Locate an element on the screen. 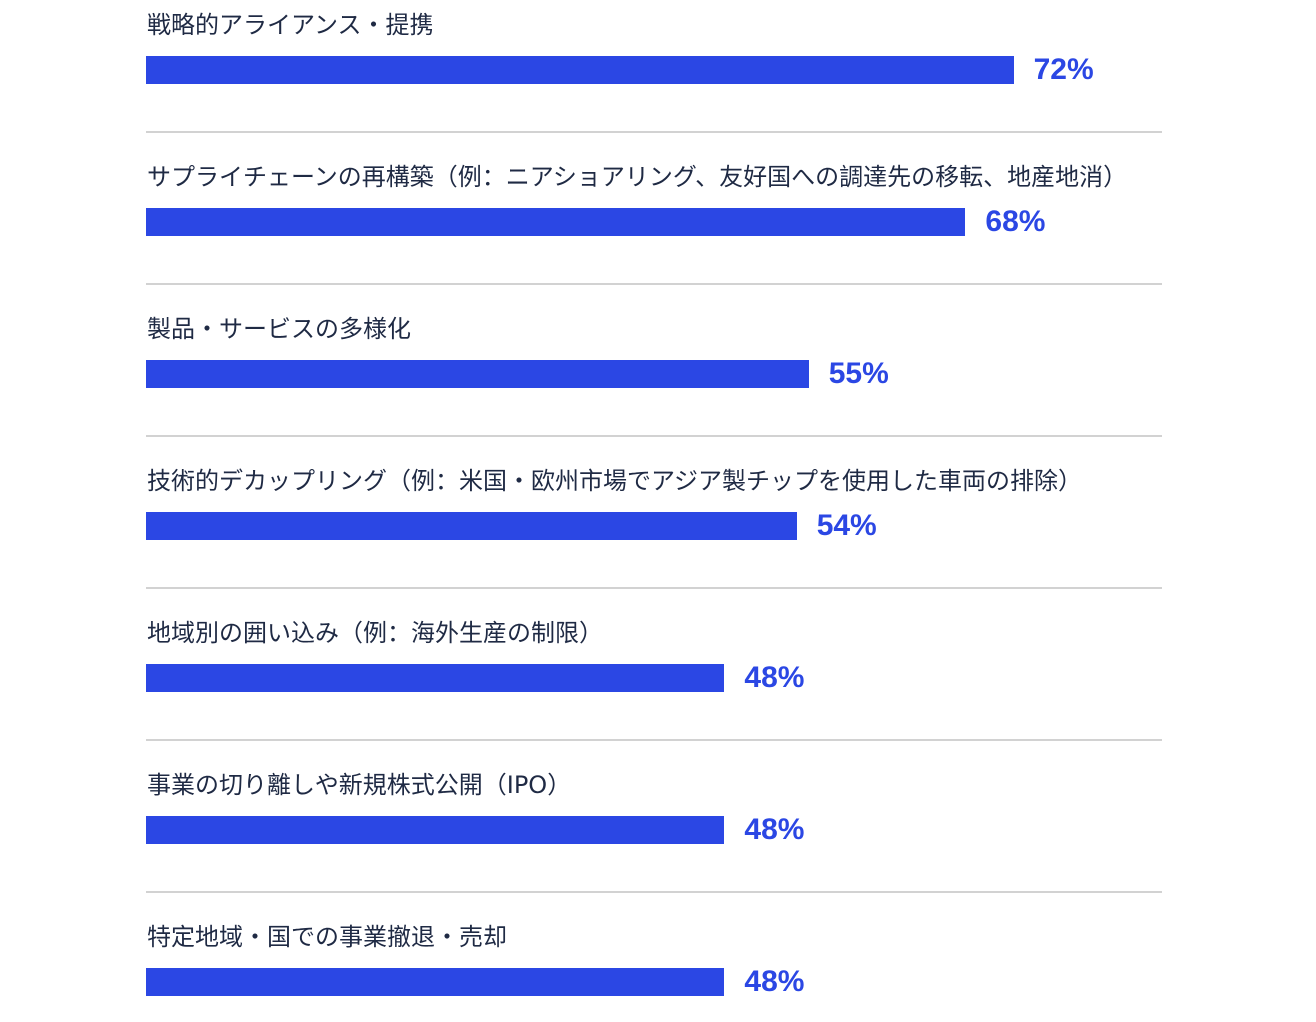 Image resolution: width=1316 pixels, height=1022 pixels. value-label: 55% is located at coordinates (858, 373).